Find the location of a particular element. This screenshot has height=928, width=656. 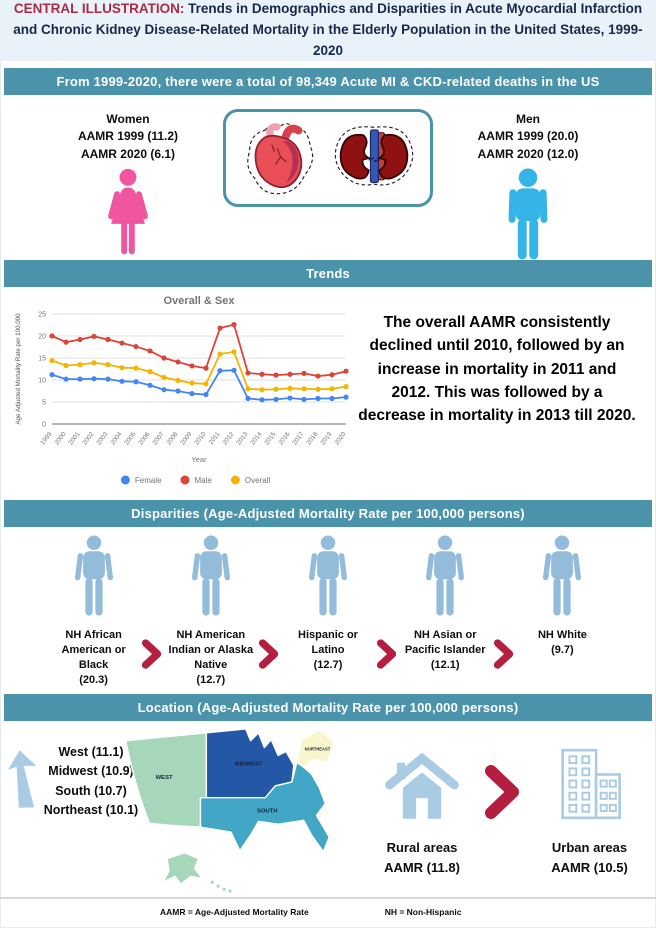

men-aamr-2020: AAMR 2020 (12.0) is located at coordinates (528, 153).